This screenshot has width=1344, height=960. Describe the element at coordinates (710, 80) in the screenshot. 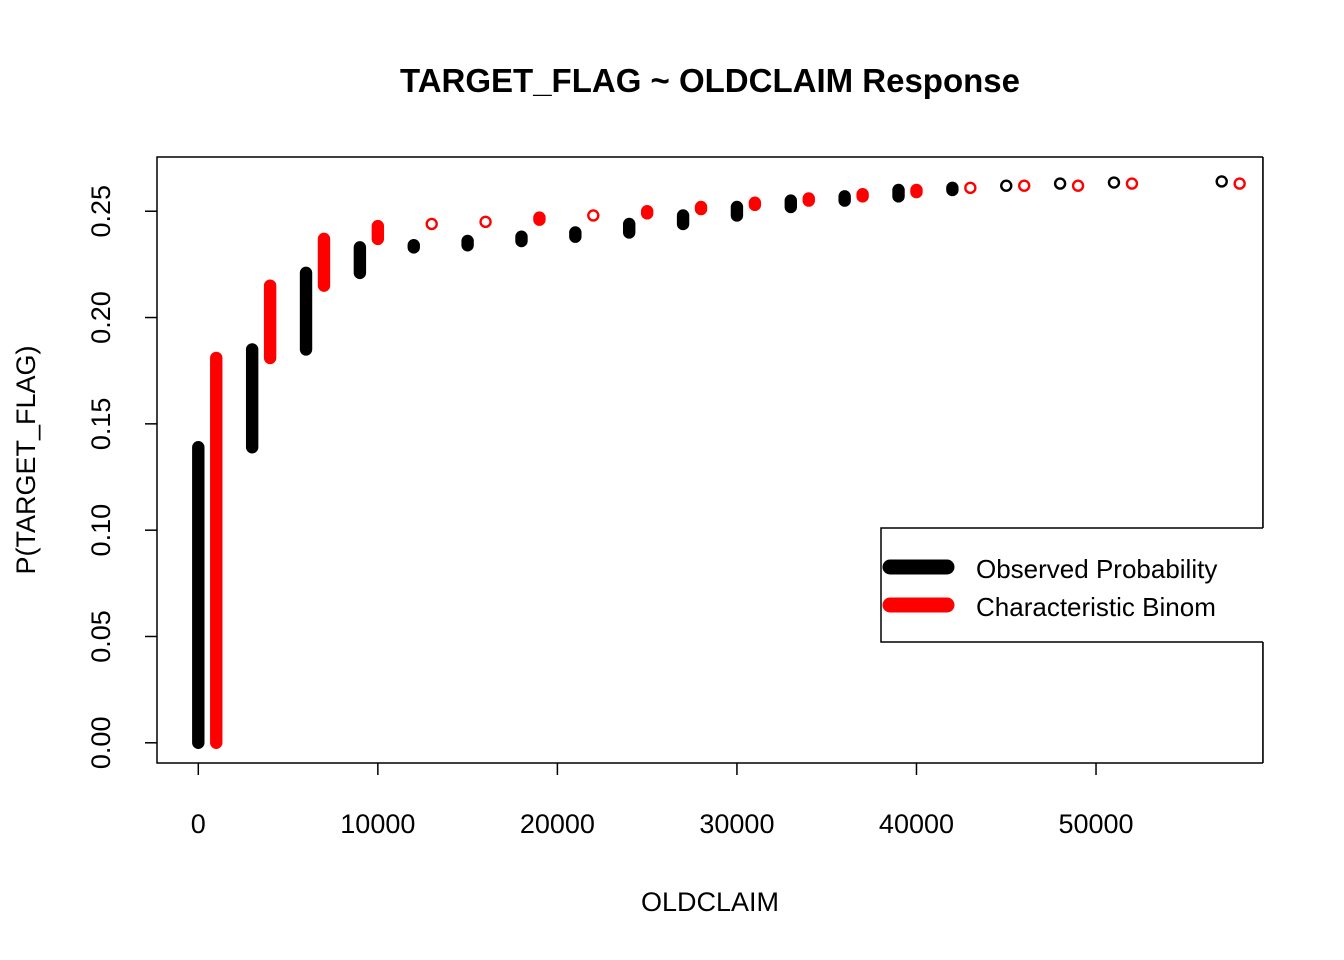

I see `chart-title: TARGET_FLAG ~ OLDCLAIM Response` at that location.